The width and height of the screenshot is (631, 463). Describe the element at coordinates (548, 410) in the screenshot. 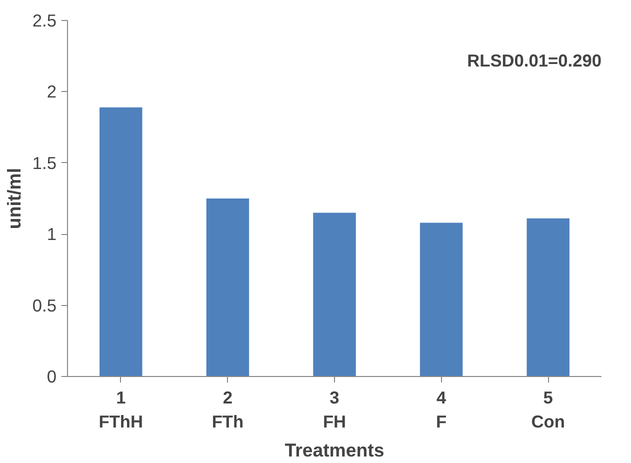

I see `x-tick-label: 5 Con` at that location.